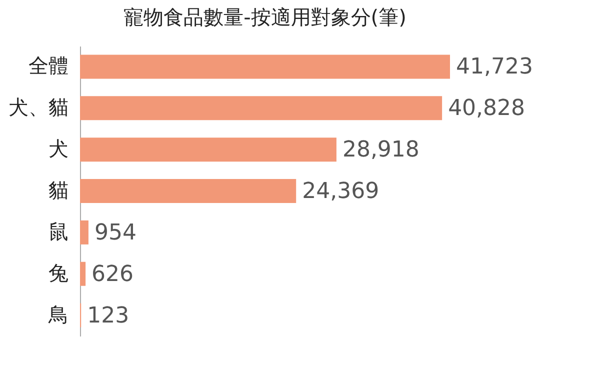 The image size is (600, 384). I want to click on data-label: 40,828, so click(487, 109).